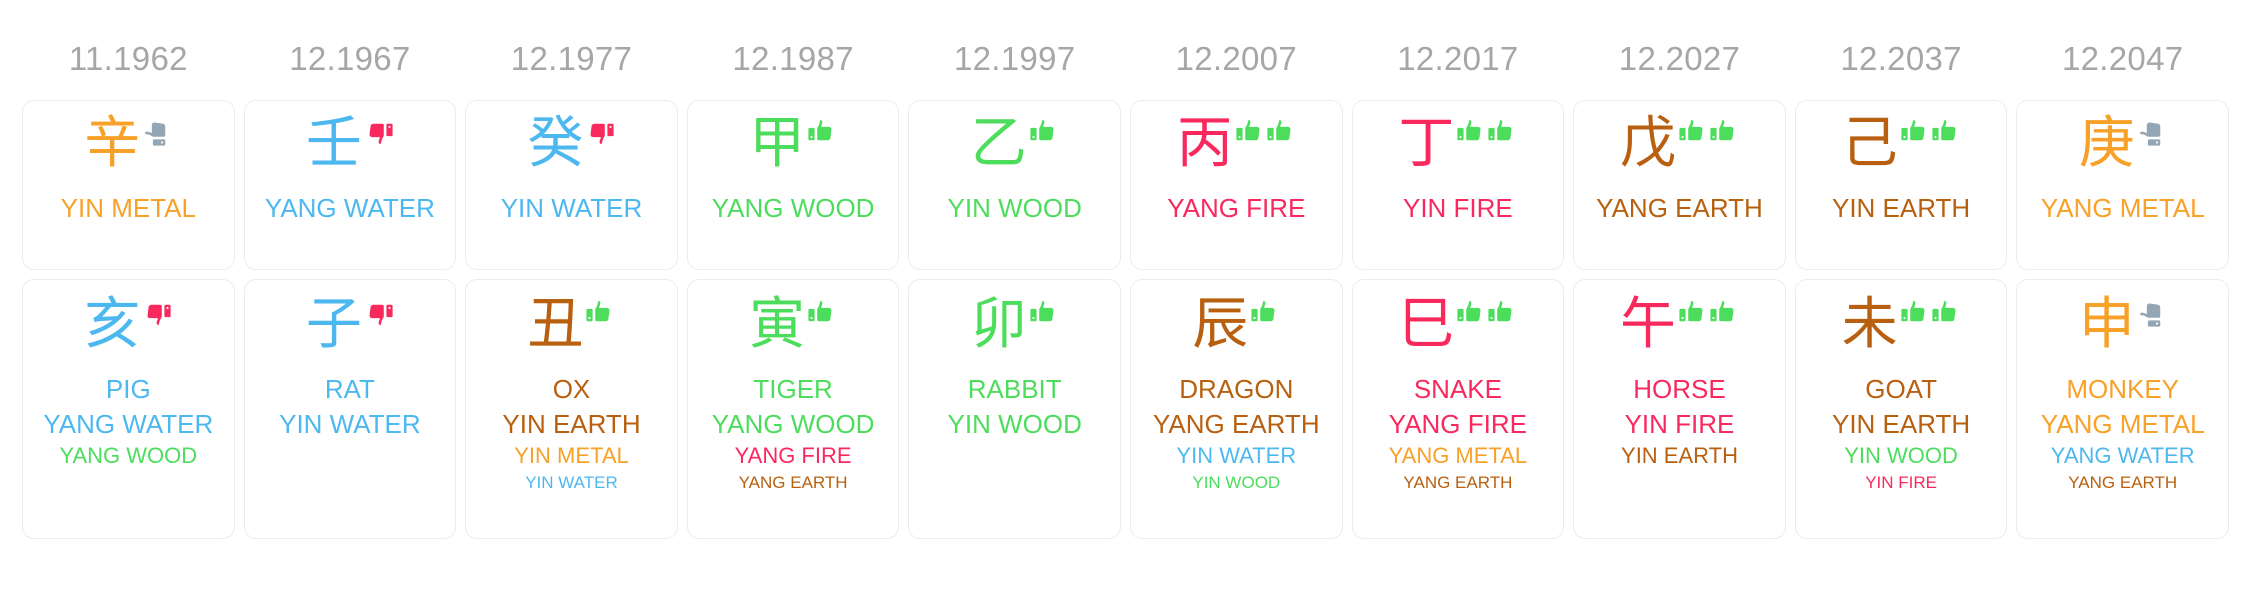 Image resolution: width=2251 pixels, height=615 pixels. I want to click on heavenly-stem-card: 戊 YANG EARTH, so click(1679, 185).